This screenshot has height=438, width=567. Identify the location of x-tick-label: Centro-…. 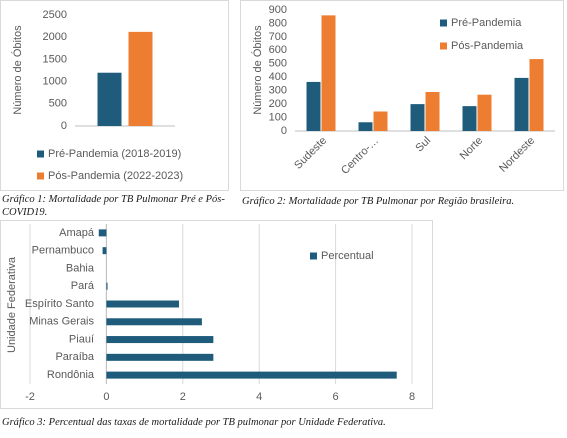
(360, 156).